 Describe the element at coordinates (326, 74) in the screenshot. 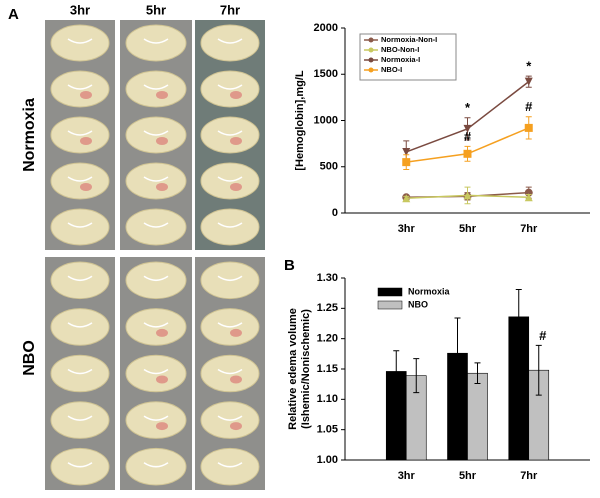

I see `y-tick-label: 1500` at that location.